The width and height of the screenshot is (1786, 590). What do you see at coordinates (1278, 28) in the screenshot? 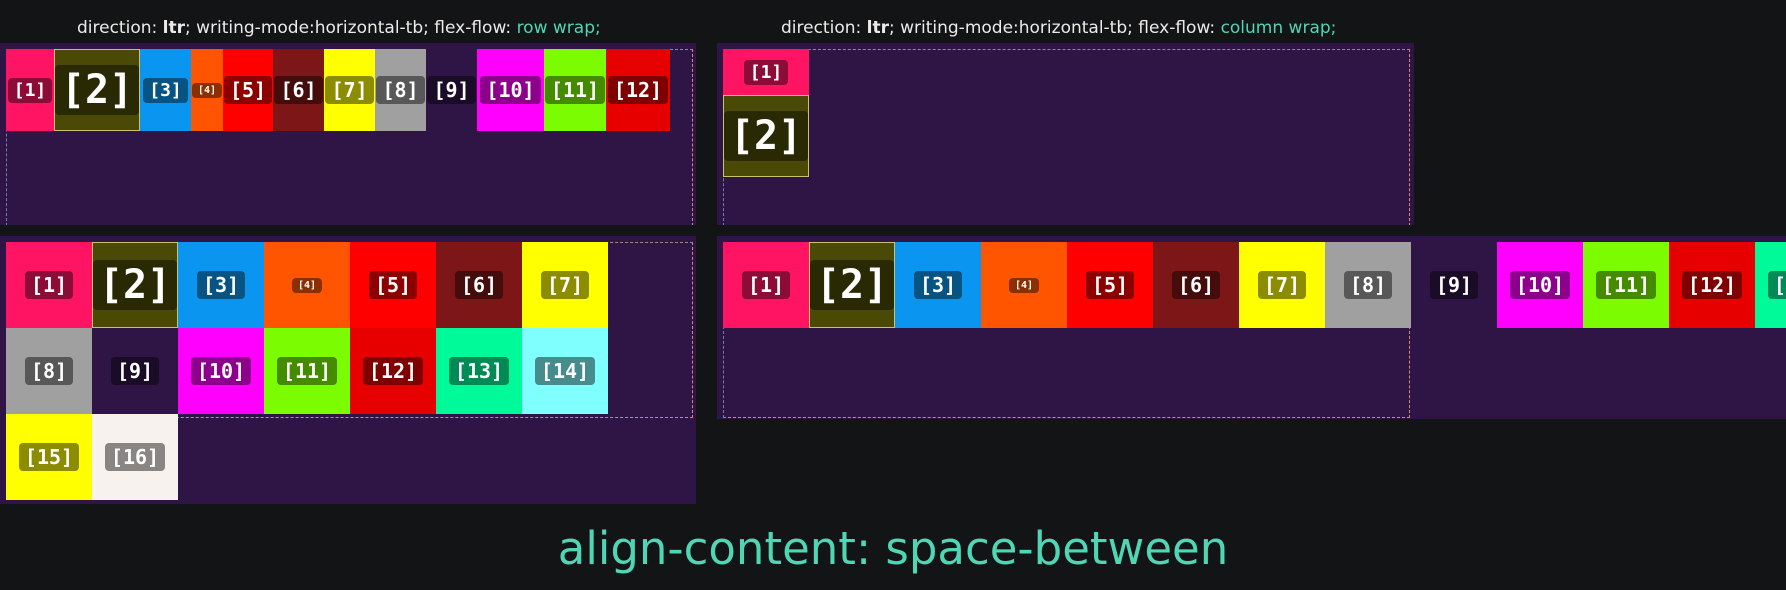
I see `heading-flow: column wrap;` at bounding box center [1278, 28].